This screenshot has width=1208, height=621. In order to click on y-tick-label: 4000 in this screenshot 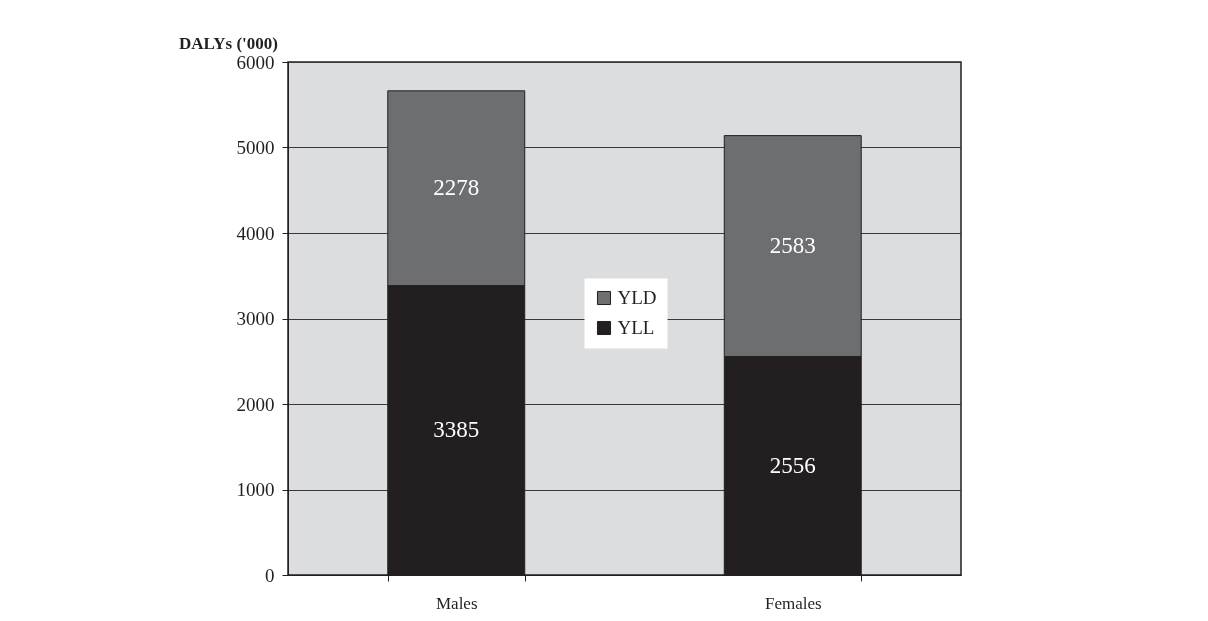, I will do `click(255, 233)`.